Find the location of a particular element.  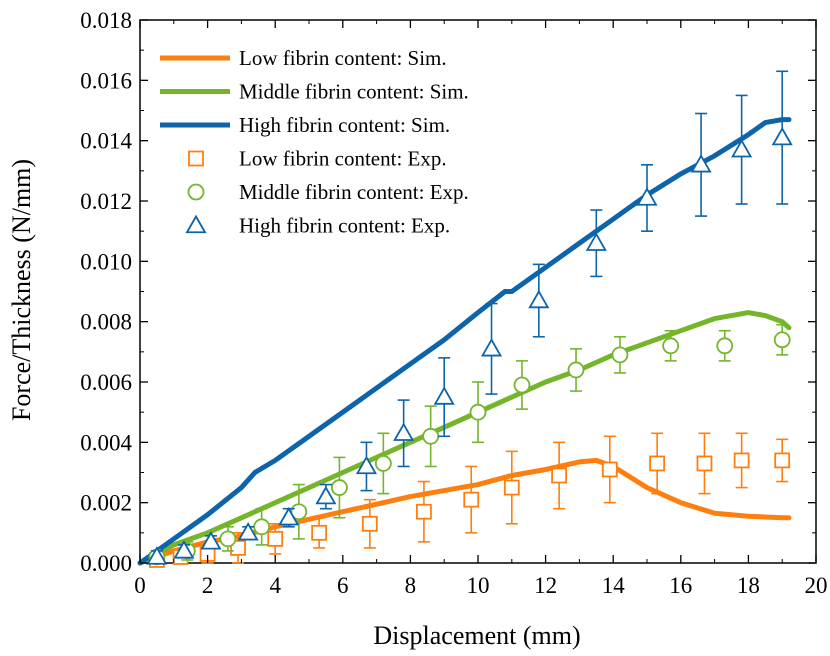

legend-item-5: High fibrin content: Exp. is located at coordinates (317, 226).